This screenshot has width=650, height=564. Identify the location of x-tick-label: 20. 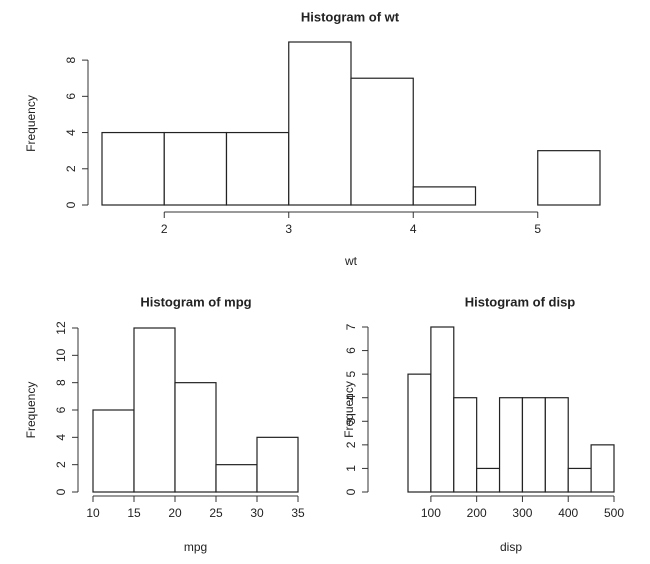
(175, 513).